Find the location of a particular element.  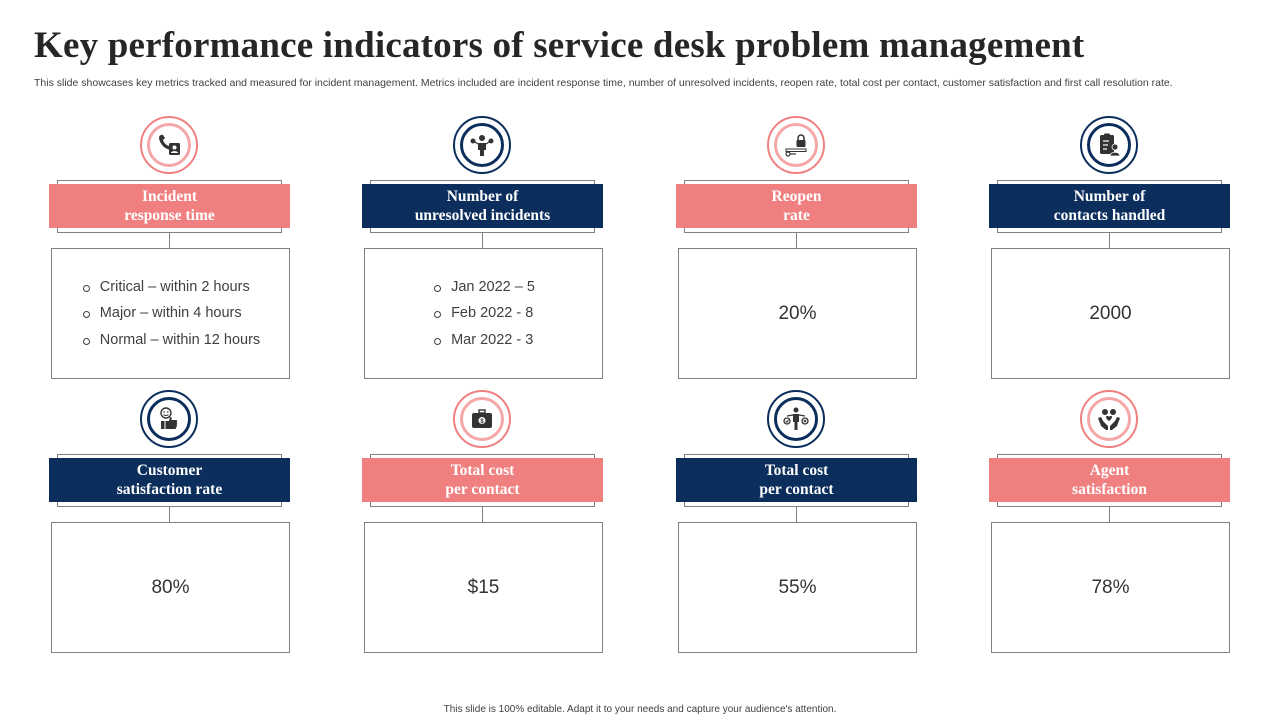

list-item: Mar 2022 - 3 is located at coordinates (483, 340).